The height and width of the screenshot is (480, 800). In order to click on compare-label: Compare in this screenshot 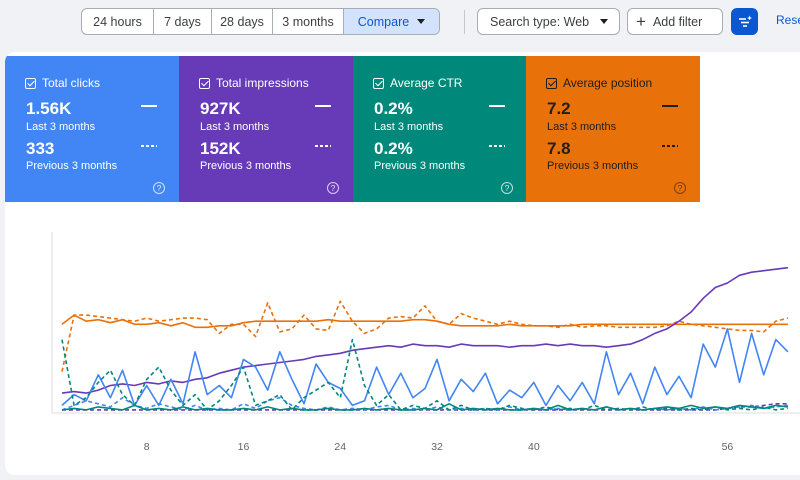, I will do `click(383, 21)`.